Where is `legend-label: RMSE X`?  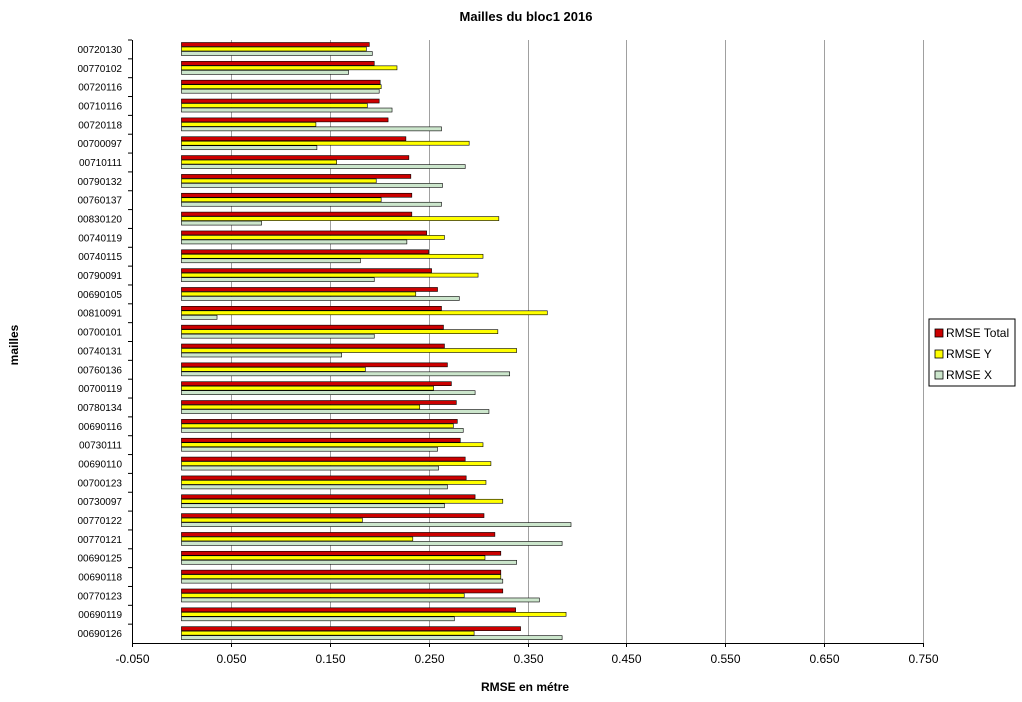 legend-label: RMSE X is located at coordinates (969, 375).